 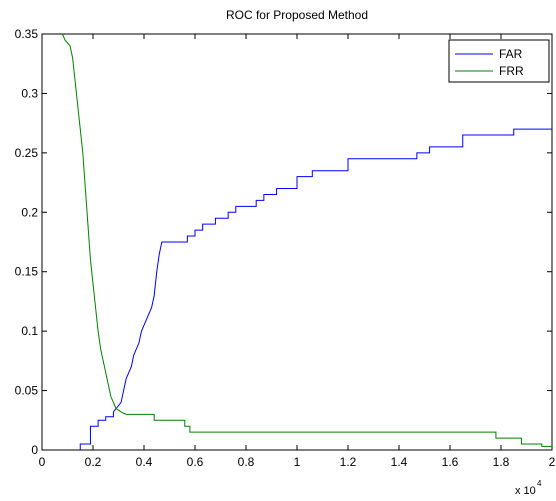 I want to click on x-multiplier-base: x 10, so click(x=525, y=491).